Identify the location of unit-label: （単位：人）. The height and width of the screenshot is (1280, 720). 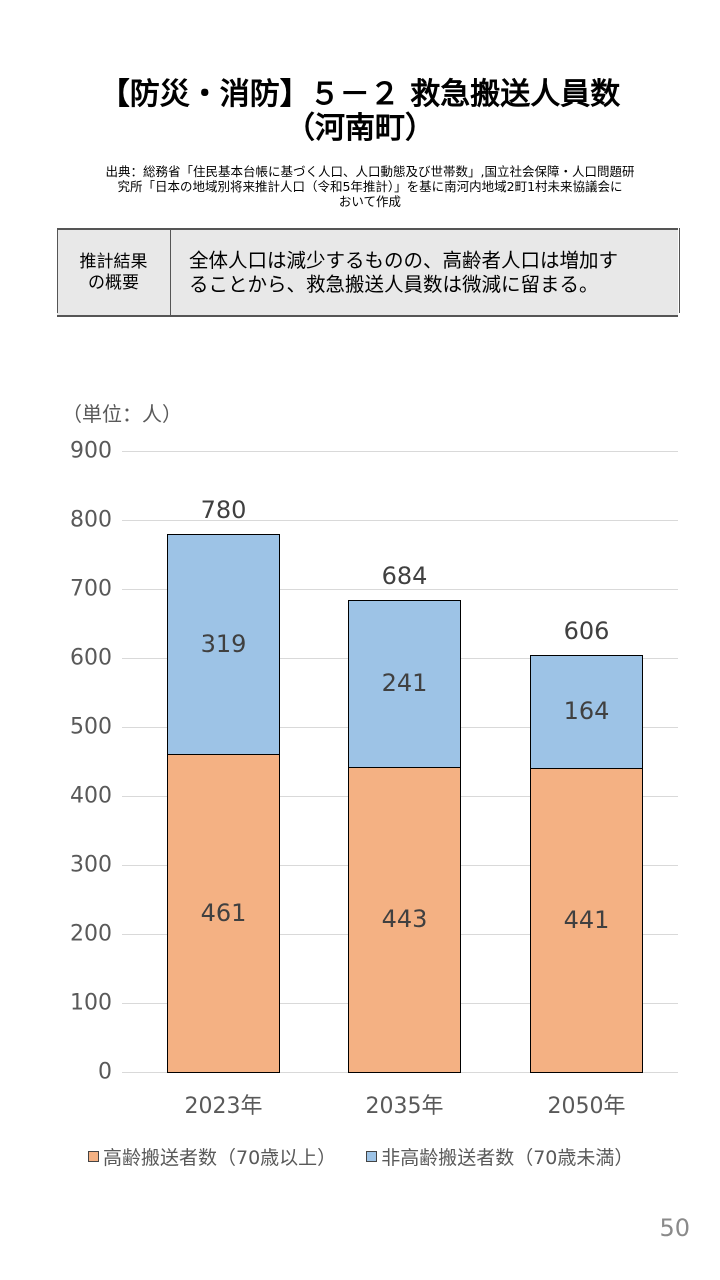
(122, 414).